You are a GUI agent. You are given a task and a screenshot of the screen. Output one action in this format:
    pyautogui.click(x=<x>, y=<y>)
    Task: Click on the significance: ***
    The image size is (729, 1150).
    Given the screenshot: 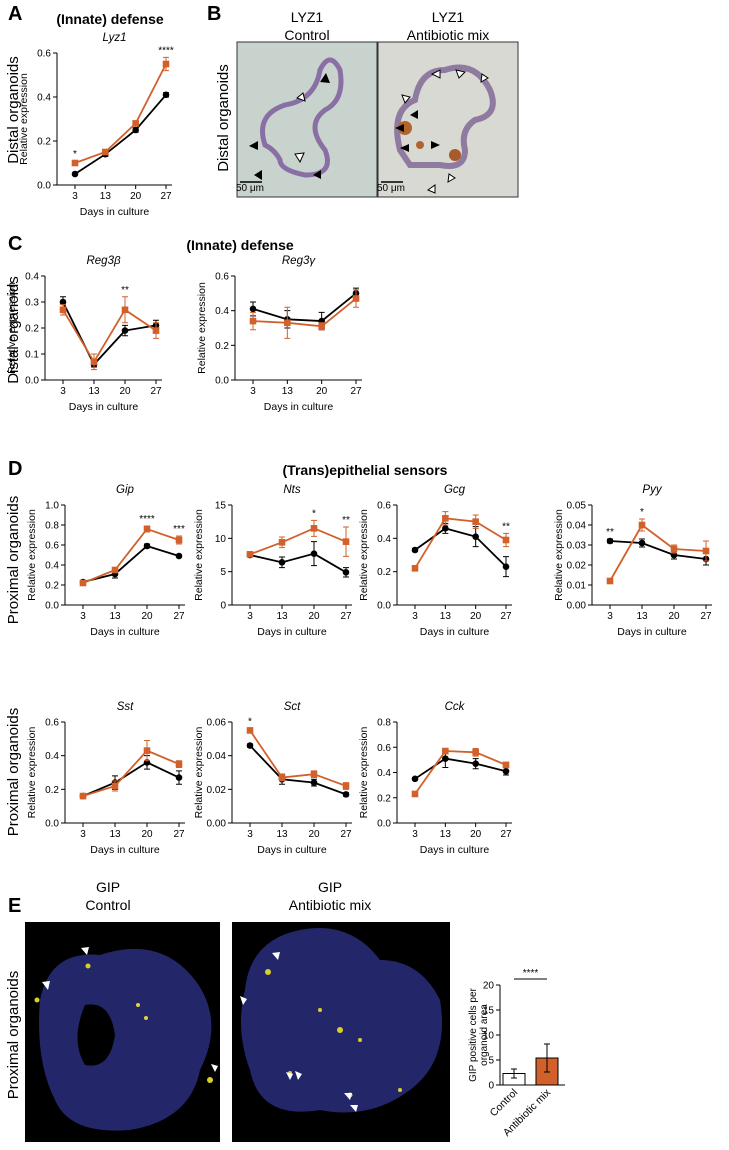 What is the action you would take?
    pyautogui.click(x=179, y=529)
    